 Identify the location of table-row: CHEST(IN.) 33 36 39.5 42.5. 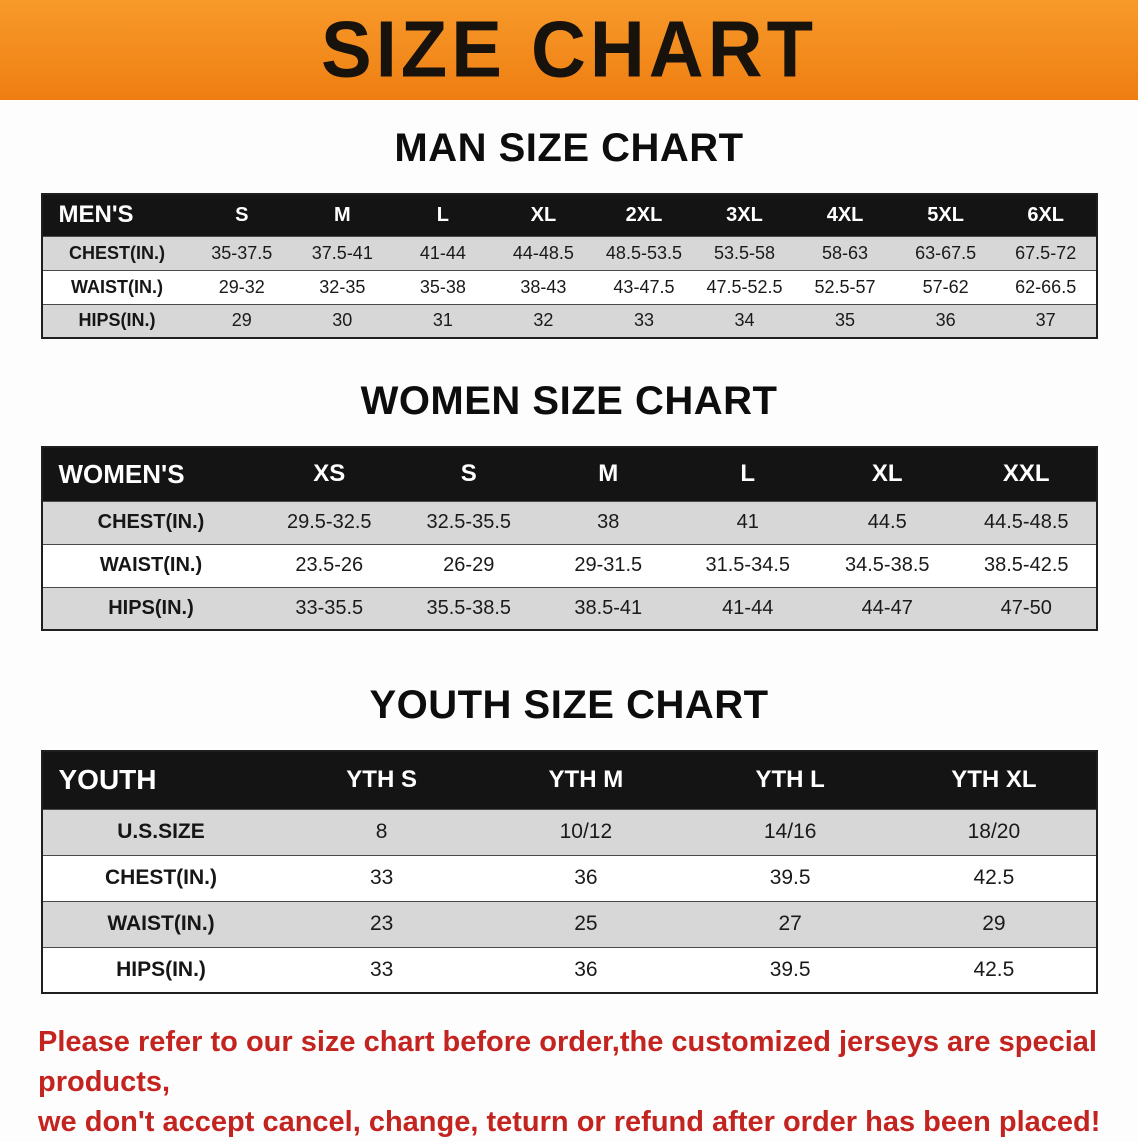
(569, 878).